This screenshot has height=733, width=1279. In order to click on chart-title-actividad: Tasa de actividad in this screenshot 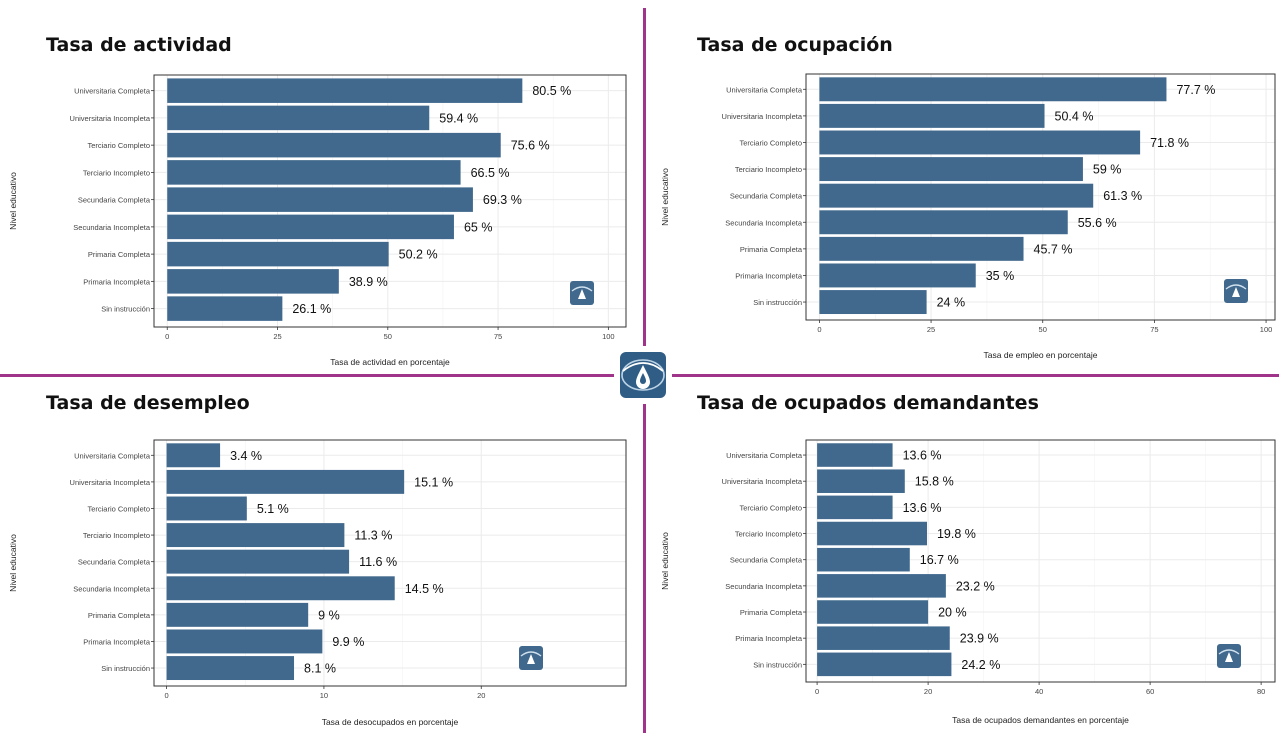, I will do `click(139, 45)`.